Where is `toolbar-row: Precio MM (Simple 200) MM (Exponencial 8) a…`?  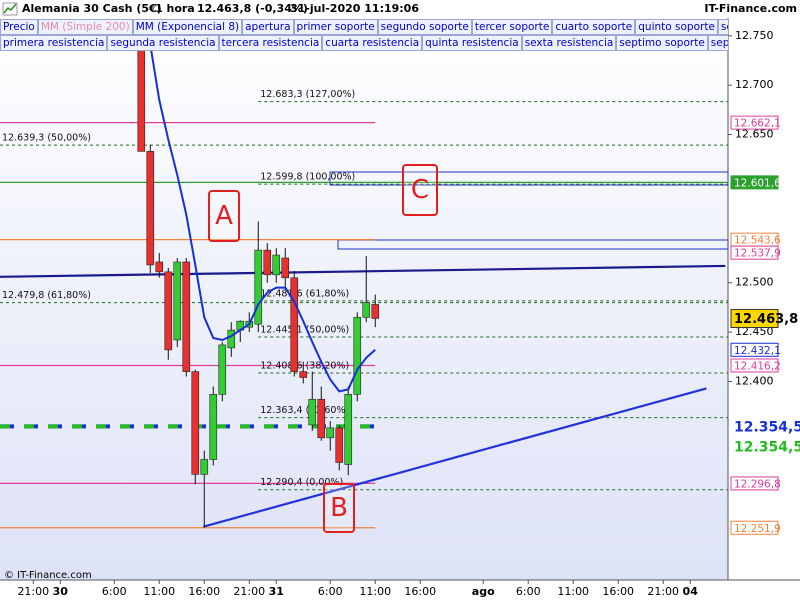
toolbar-row: Precio MM (Simple 200) MM (Exponencial 8) a… is located at coordinates (364, 27).